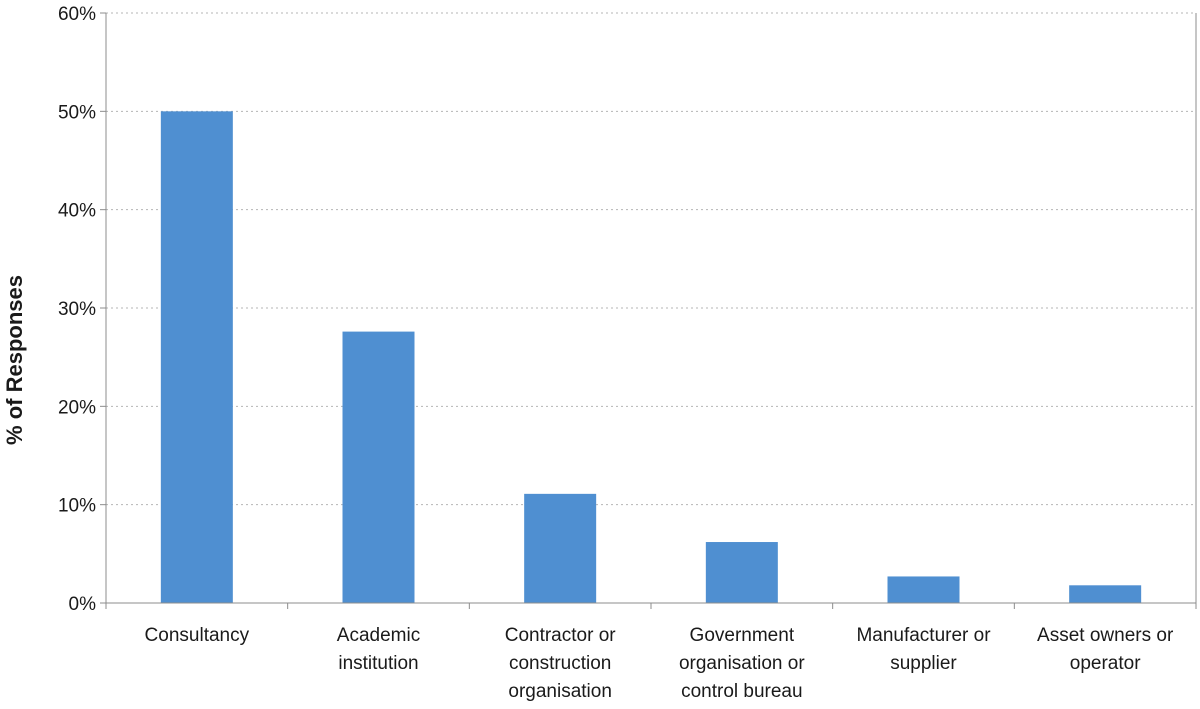 Image resolution: width=1200 pixels, height=709 pixels. I want to click on y-tick-label: 50%, so click(77, 112).